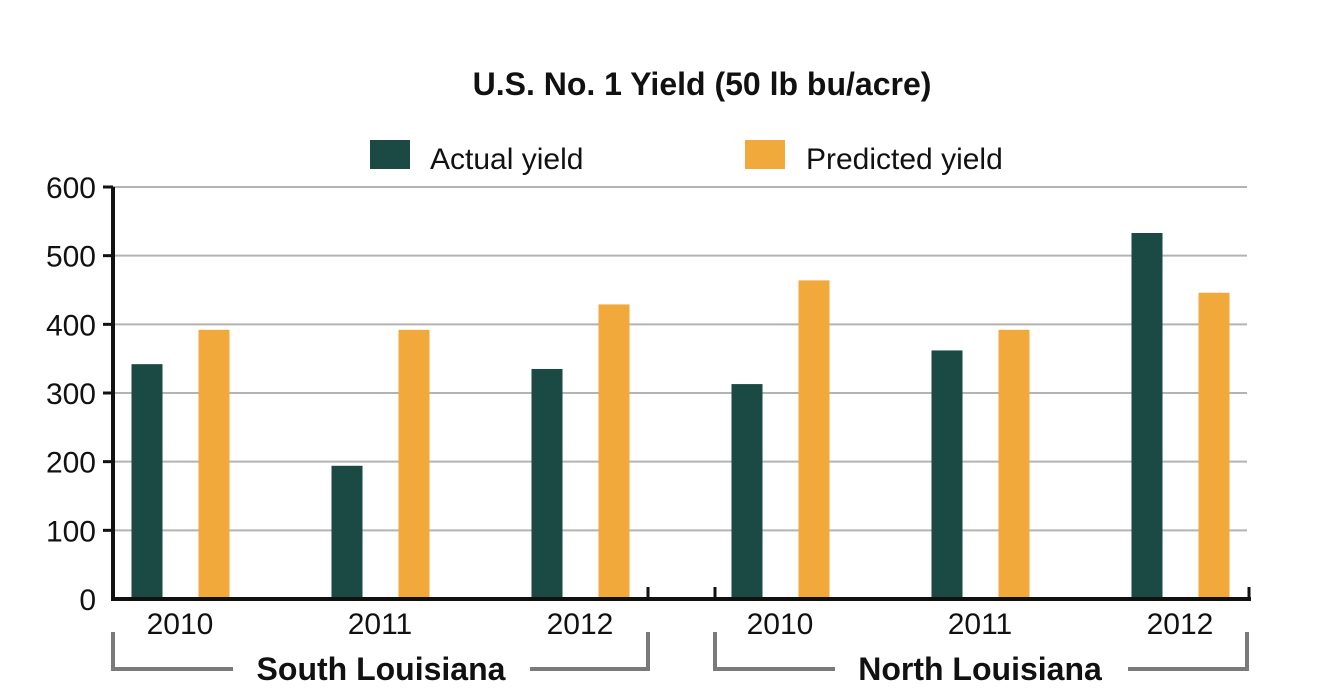  I want to click on y-tick-label: 200, so click(71, 463).